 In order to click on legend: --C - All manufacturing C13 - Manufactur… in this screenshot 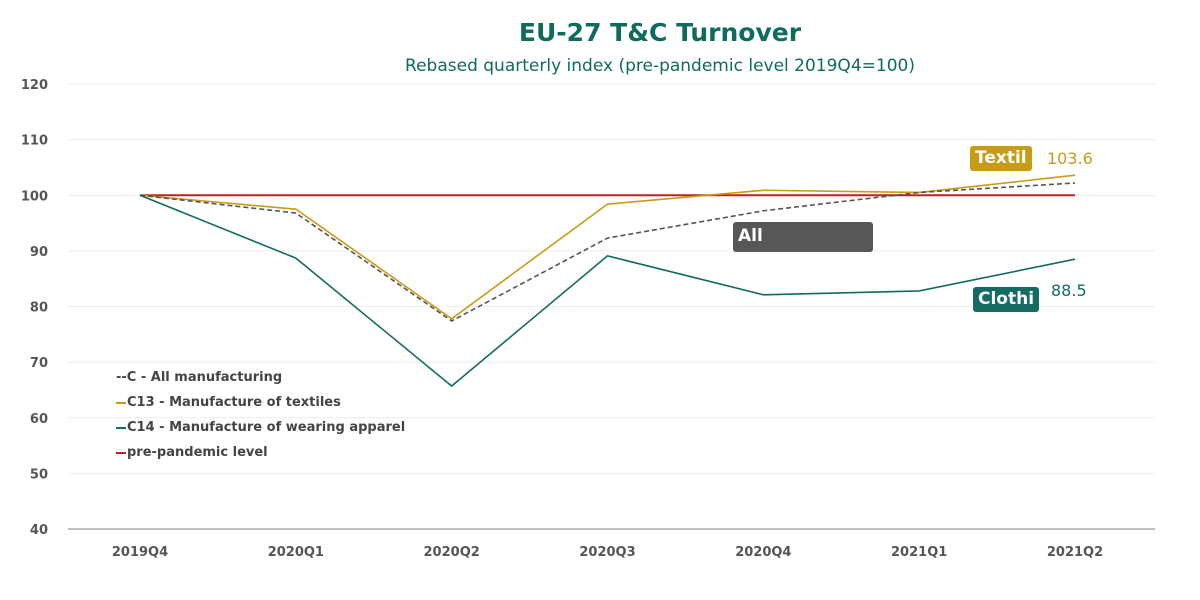, I will do `click(260, 415)`.